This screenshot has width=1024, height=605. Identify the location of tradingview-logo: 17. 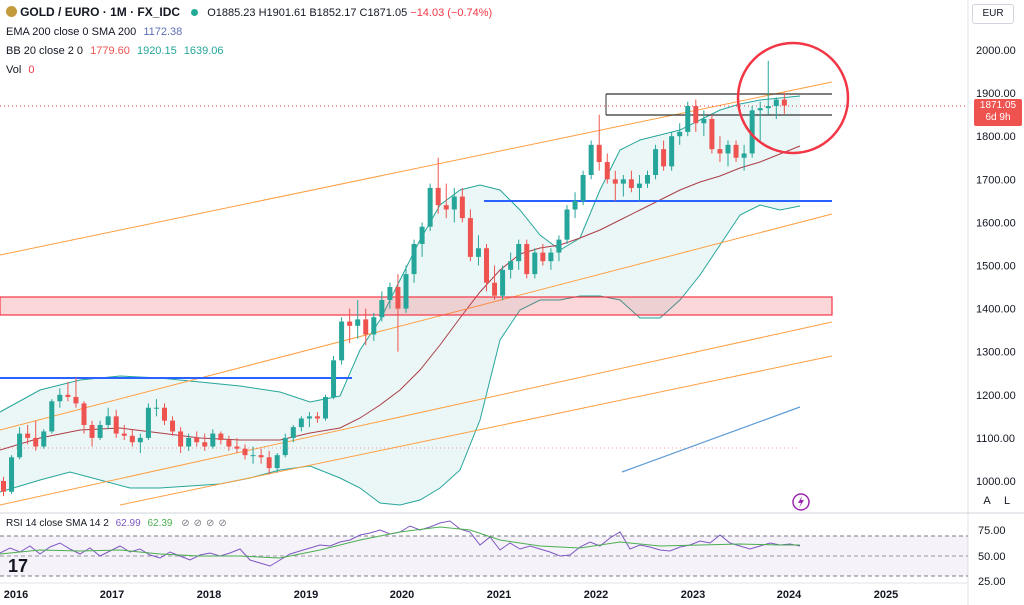
(18, 566).